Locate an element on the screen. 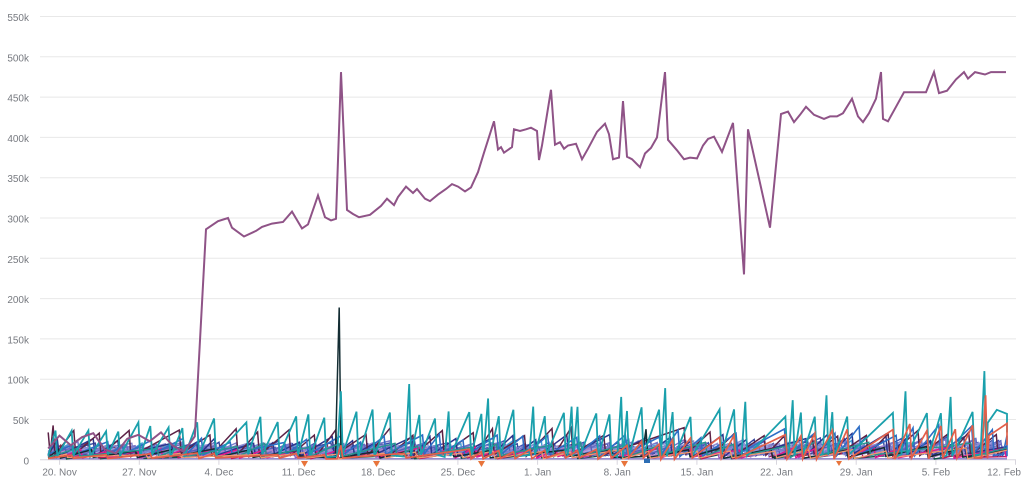 This screenshot has width=1023, height=490. svg-text: 50k is located at coordinates (21, 421).